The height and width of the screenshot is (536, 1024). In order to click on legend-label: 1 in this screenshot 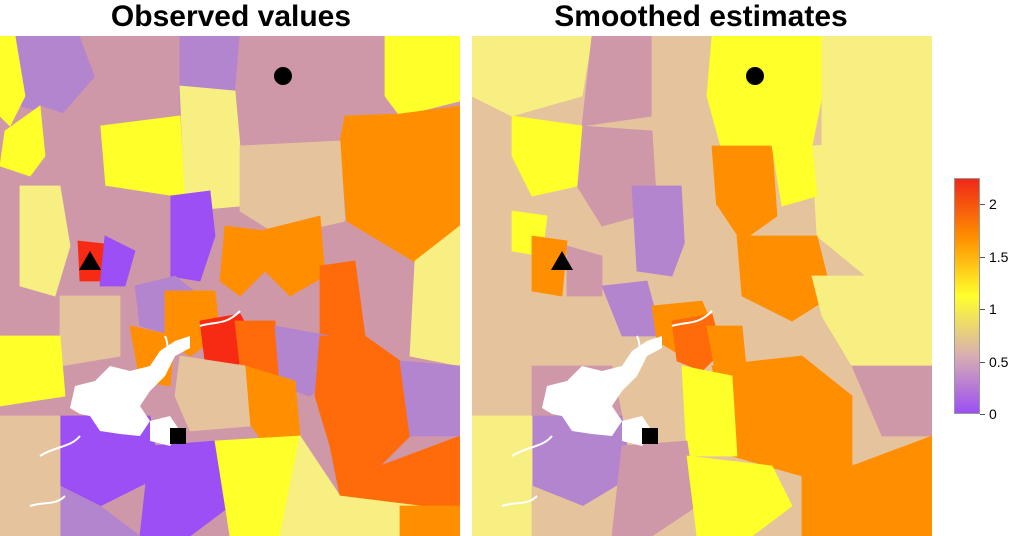, I will do `click(993, 309)`.